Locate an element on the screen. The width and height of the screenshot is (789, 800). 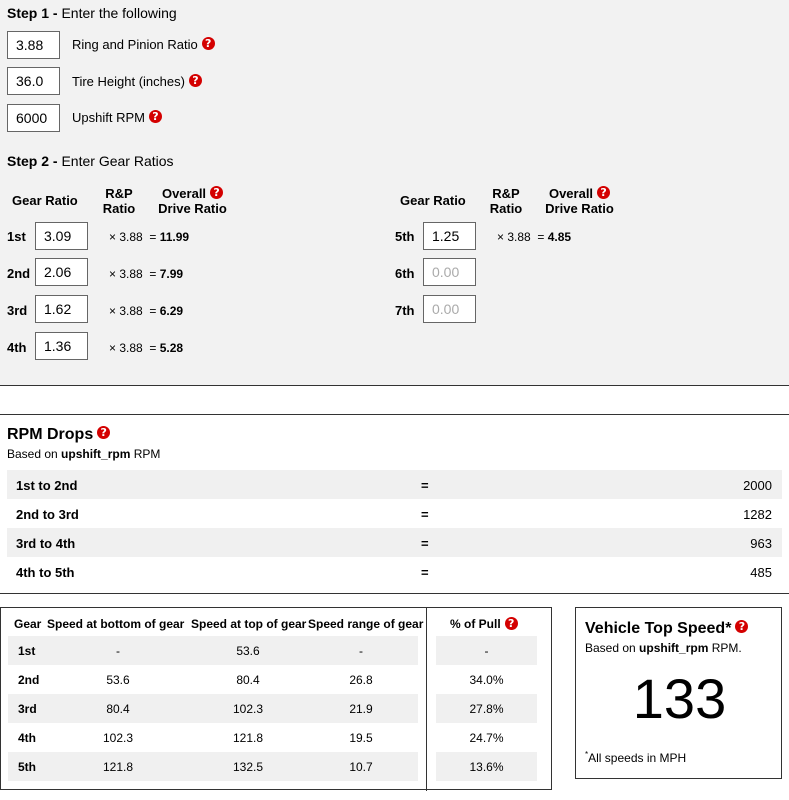
top-speed-subtitle: Based on upshift_rpm RPM. is located at coordinates (663, 648).